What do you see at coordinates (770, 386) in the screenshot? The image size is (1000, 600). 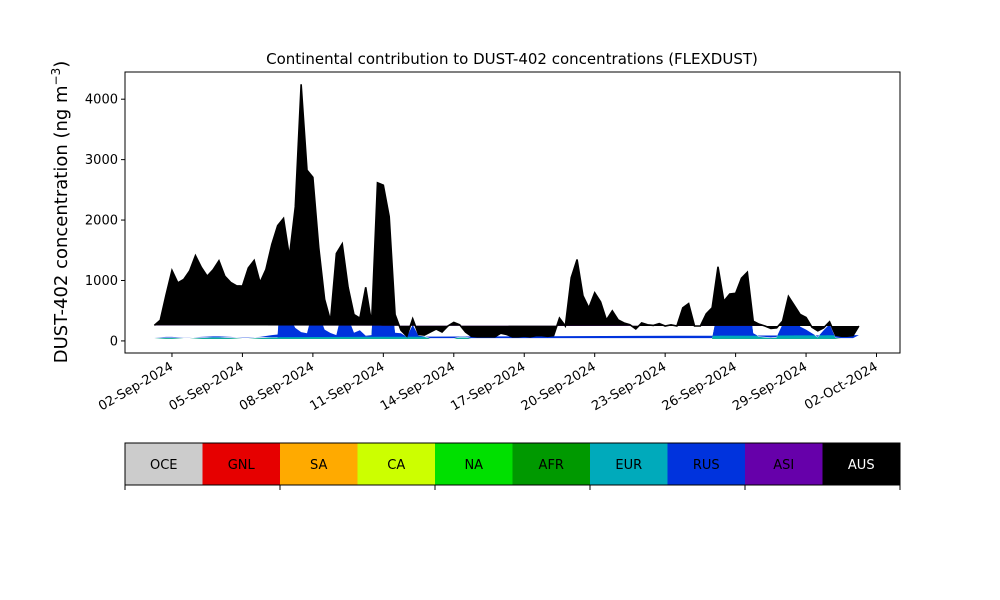 I see `x-tick-label: 29-Sep-2024` at bounding box center [770, 386].